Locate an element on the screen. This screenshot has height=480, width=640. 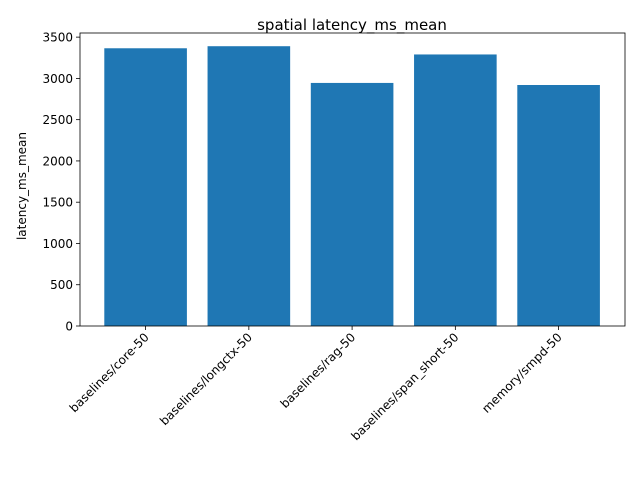
y-axis-ticks: 0 500 1000 1500 2000 2500 3000 3500 is located at coordinates (61, 182).